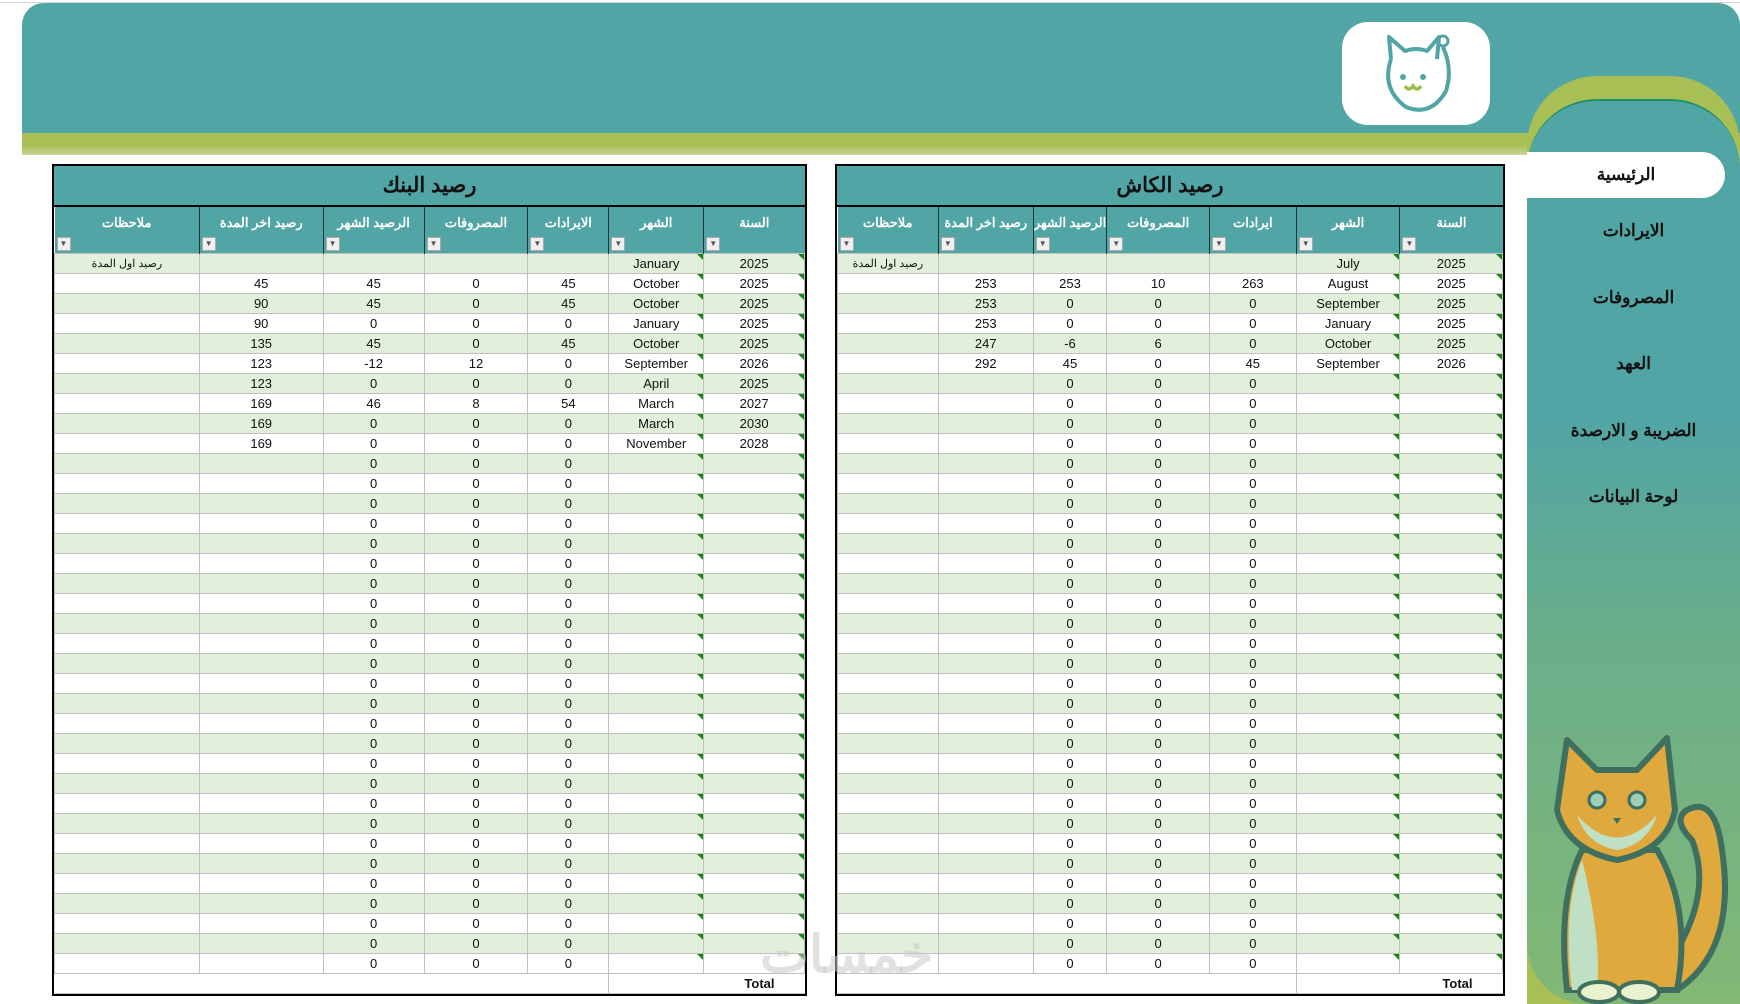  What do you see at coordinates (261, 443) in the screenshot?
I see `cell-end-balance: 169` at bounding box center [261, 443].